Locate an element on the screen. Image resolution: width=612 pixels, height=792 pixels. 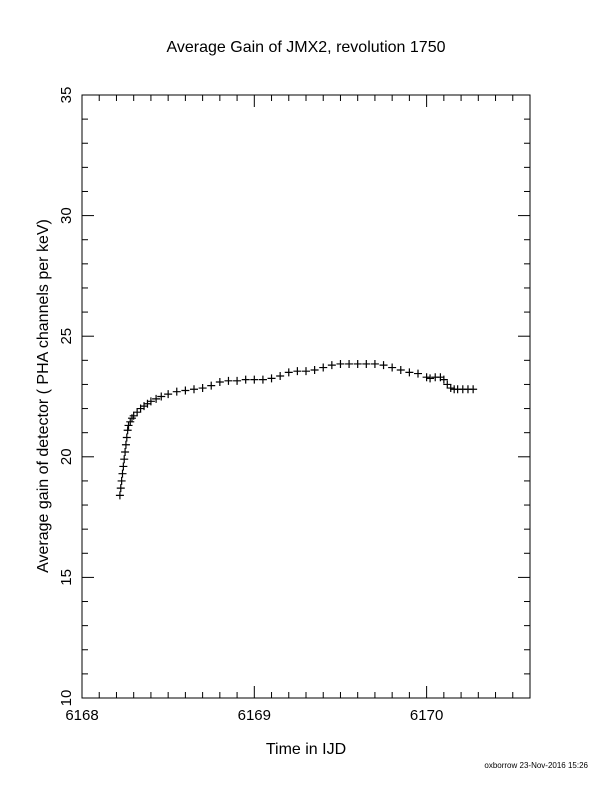
y-tick-label: 15 is located at coordinates (66, 577).